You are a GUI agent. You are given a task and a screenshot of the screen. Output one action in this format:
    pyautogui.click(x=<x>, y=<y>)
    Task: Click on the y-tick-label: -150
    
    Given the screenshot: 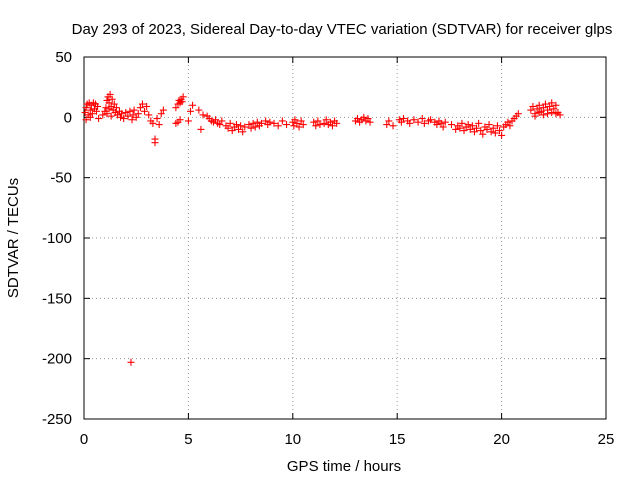 What is the action you would take?
    pyautogui.click(x=57, y=298)
    